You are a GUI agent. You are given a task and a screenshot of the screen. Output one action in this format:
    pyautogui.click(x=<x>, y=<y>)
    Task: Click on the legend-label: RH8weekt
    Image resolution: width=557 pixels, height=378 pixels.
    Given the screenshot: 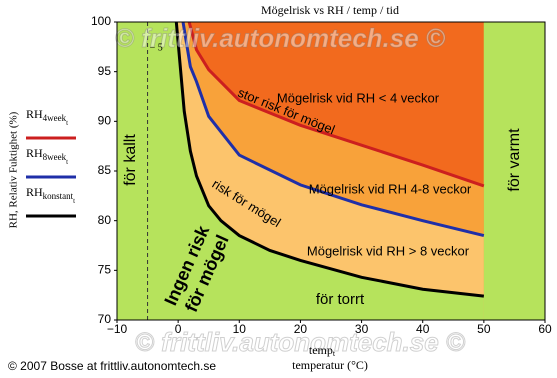 What is the action you would take?
    pyautogui.click(x=47, y=156)
    